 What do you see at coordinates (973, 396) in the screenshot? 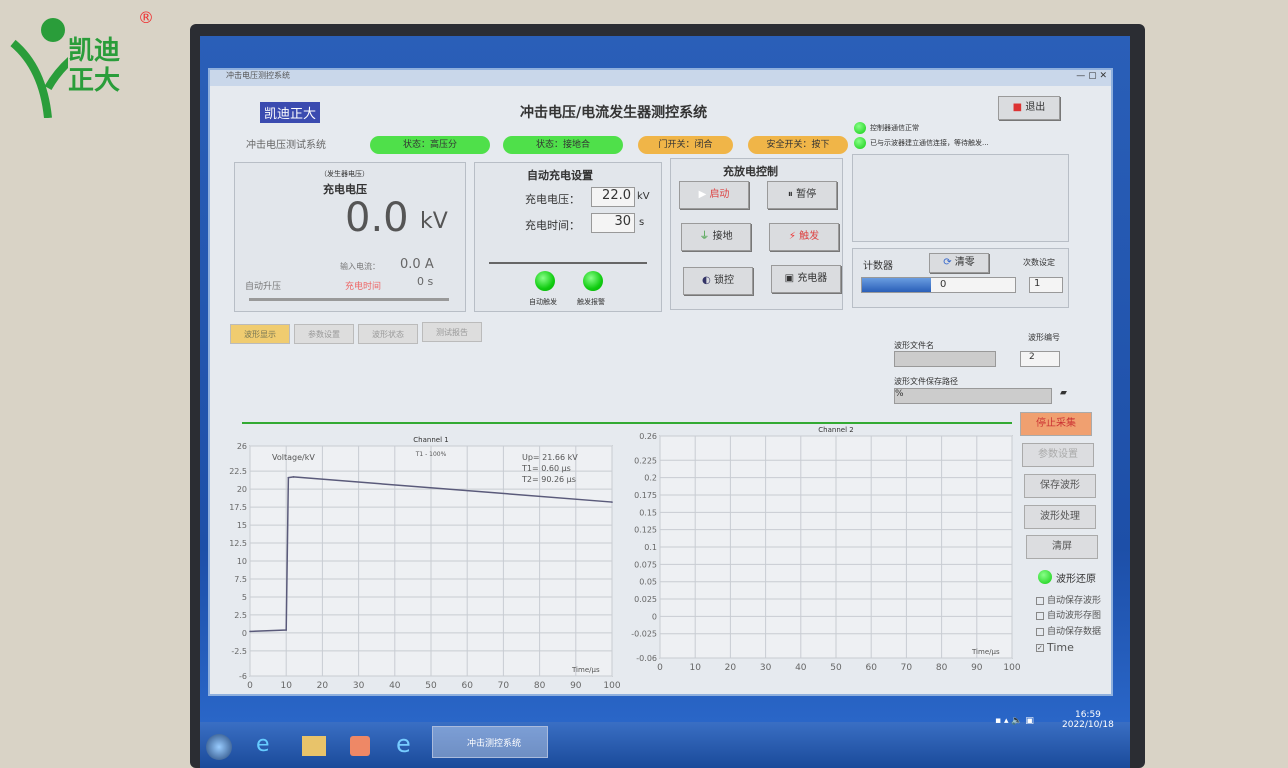
I see `file-path-input: %` at bounding box center [973, 396].